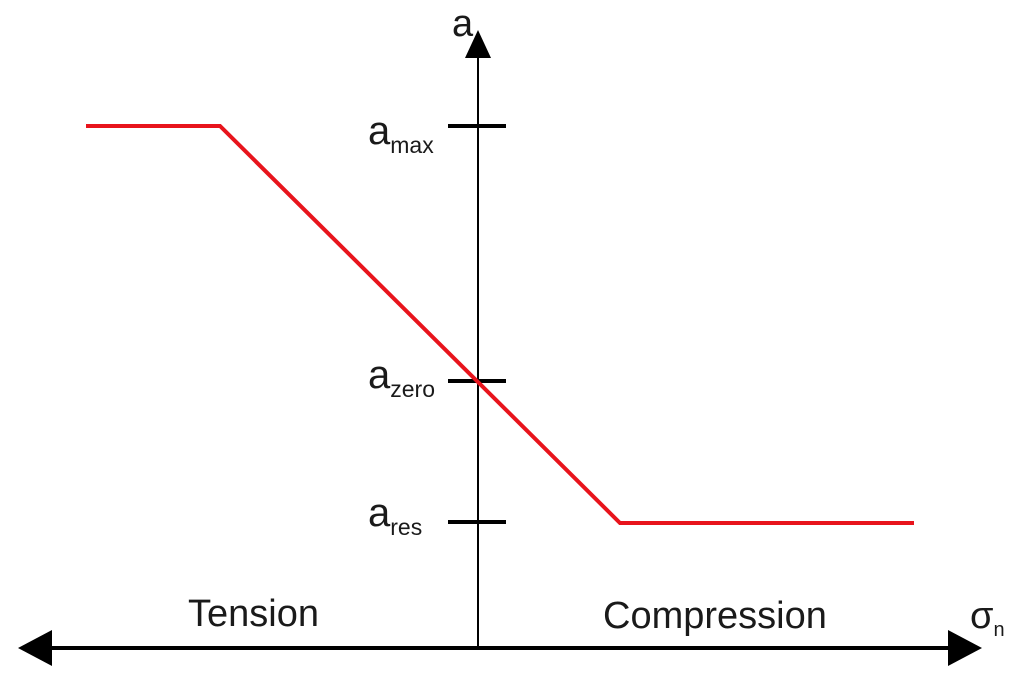 The width and height of the screenshot is (1024, 683). Describe the element at coordinates (463, 24) in the screenshot. I see `y-axis-label: a` at that location.